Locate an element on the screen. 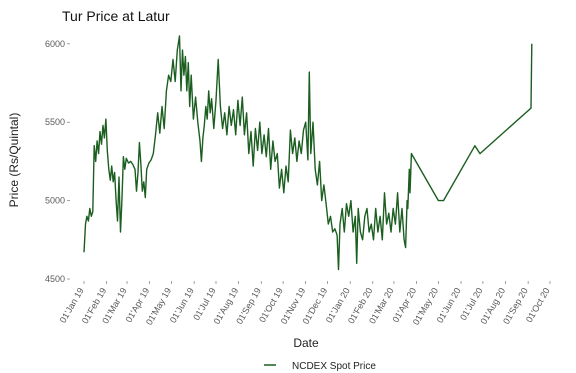 The height and width of the screenshot is (373, 576). y-axis-title: Price (Rs/Quintal) is located at coordinates (14, 160).